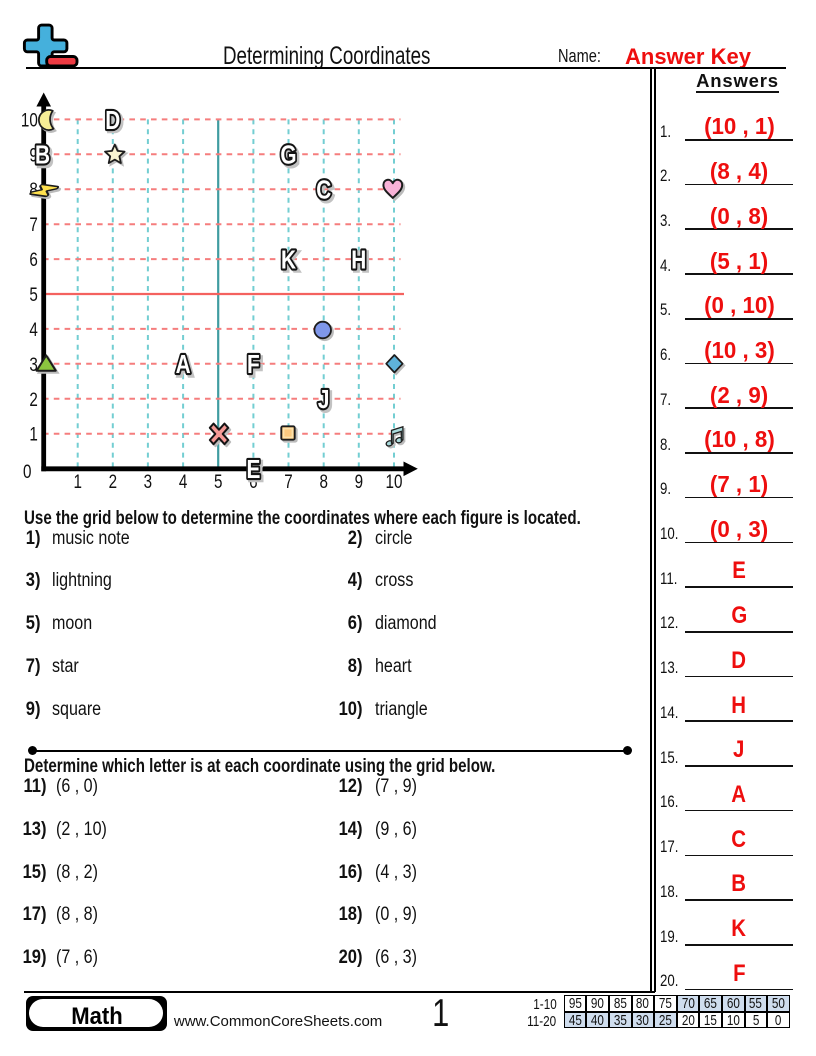 This screenshot has height=1056, width=816. Describe the element at coordinates (27, 471) in the screenshot. I see `svg-text: 0` at that location.